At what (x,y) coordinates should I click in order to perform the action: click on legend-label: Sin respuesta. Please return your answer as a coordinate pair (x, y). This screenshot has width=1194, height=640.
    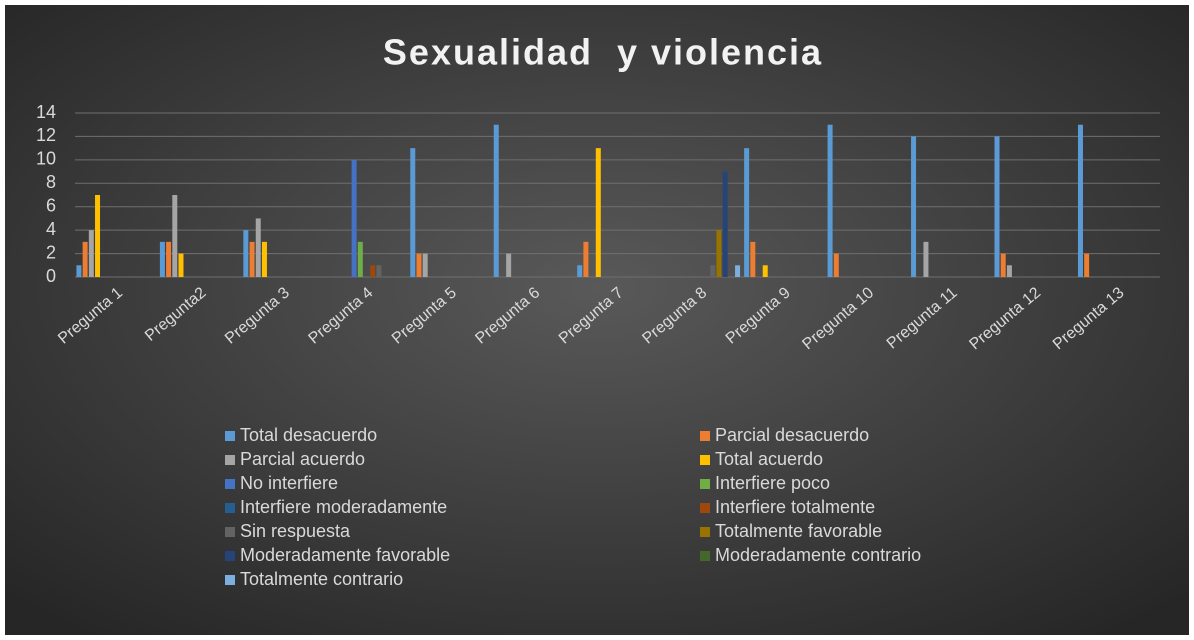
    Looking at the image, I should click on (295, 531).